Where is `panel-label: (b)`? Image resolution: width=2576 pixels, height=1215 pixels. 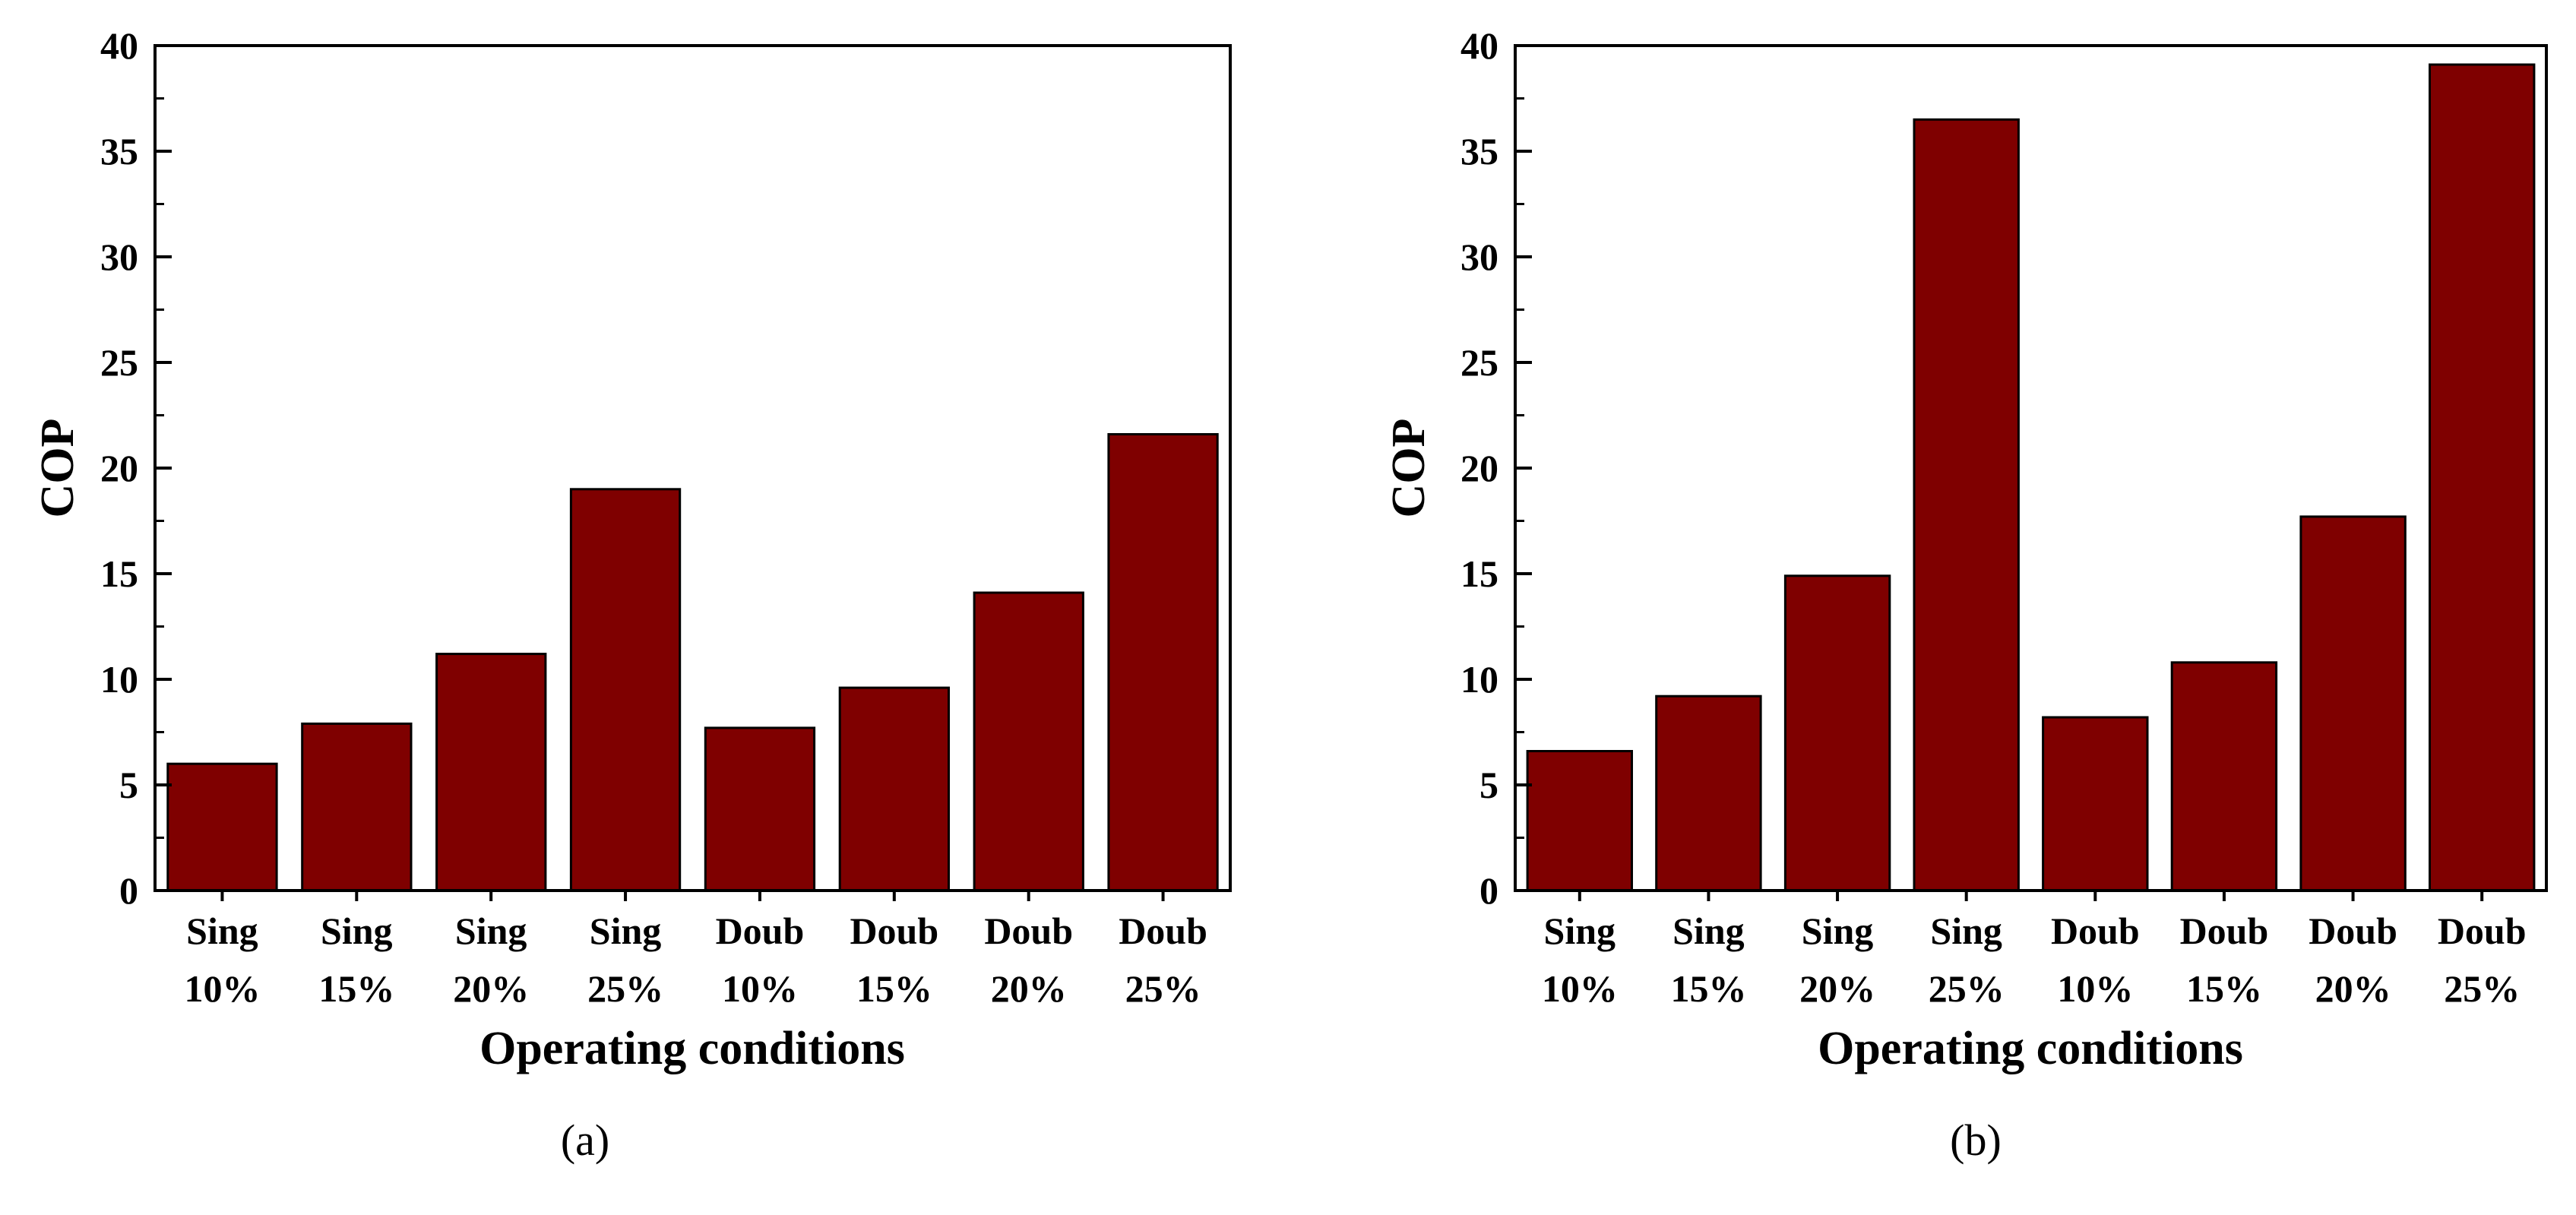 panel-label: (b) is located at coordinates (1976, 1140).